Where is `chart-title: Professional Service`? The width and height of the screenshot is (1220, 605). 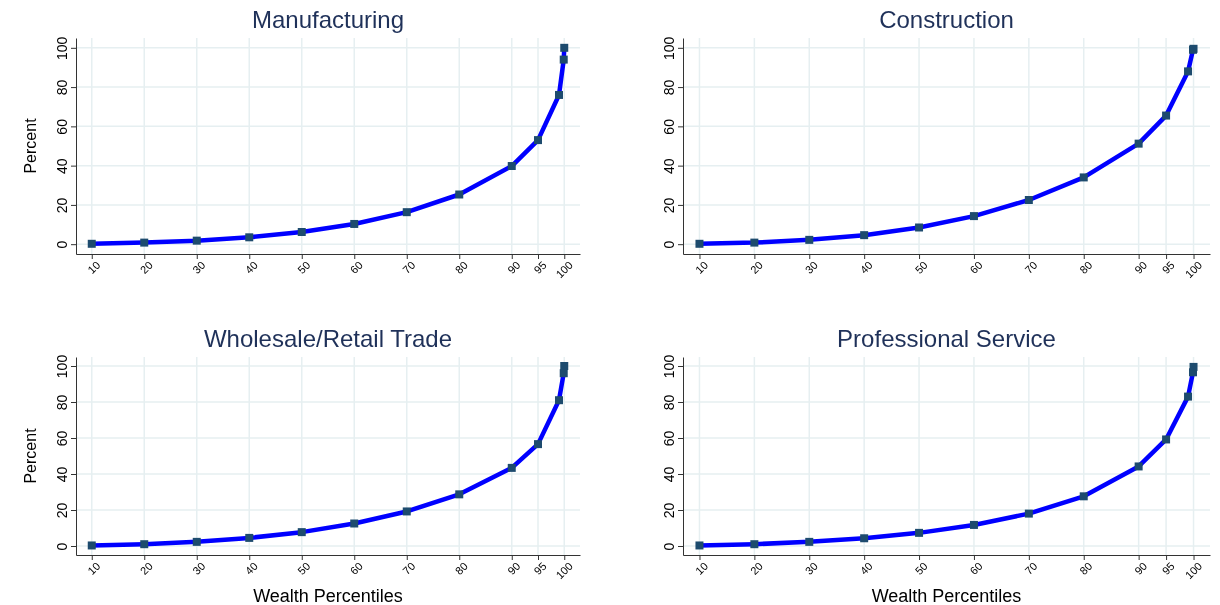 chart-title: Professional Service is located at coordinates (946, 338).